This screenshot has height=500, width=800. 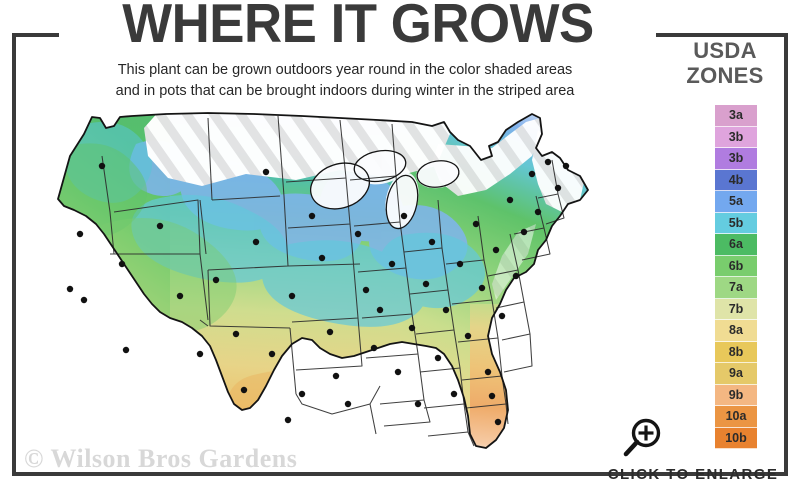 I want to click on zone-swatch-label: 7a, so click(x=736, y=287).